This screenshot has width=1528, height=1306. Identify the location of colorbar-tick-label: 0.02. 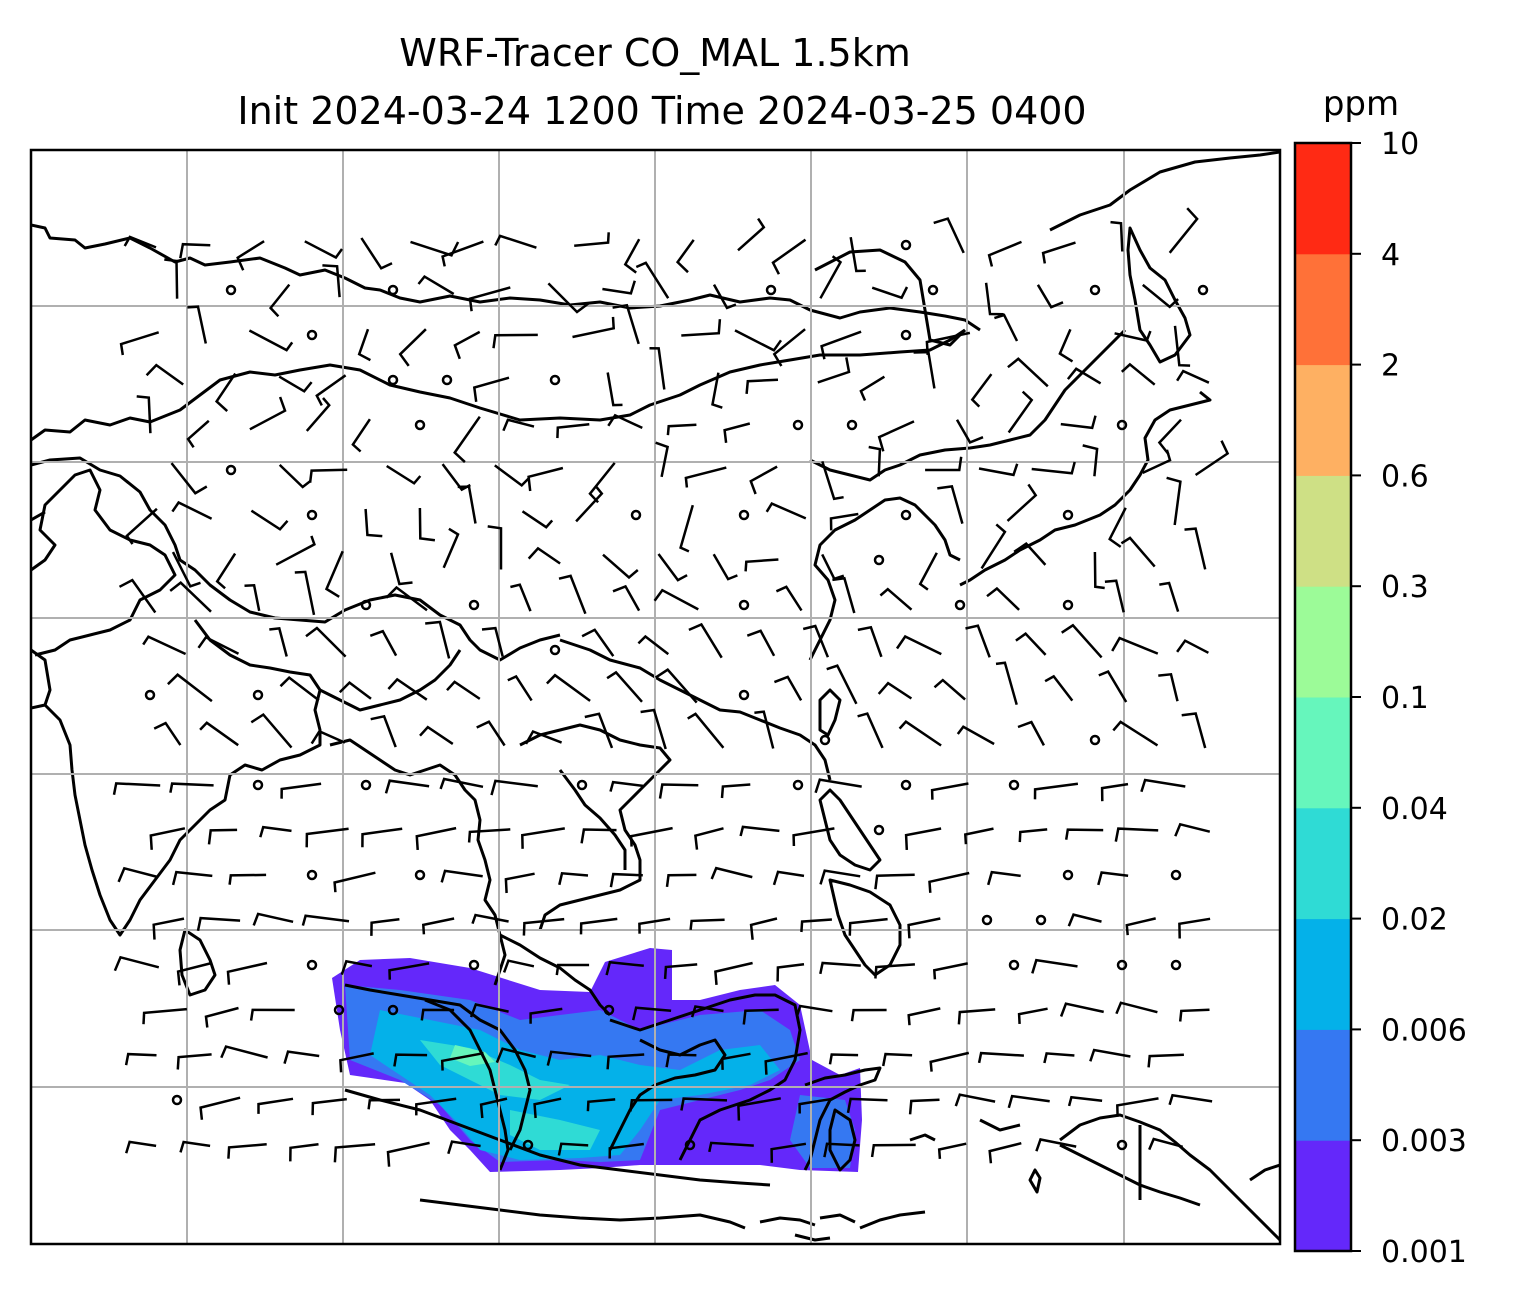
(1414, 920).